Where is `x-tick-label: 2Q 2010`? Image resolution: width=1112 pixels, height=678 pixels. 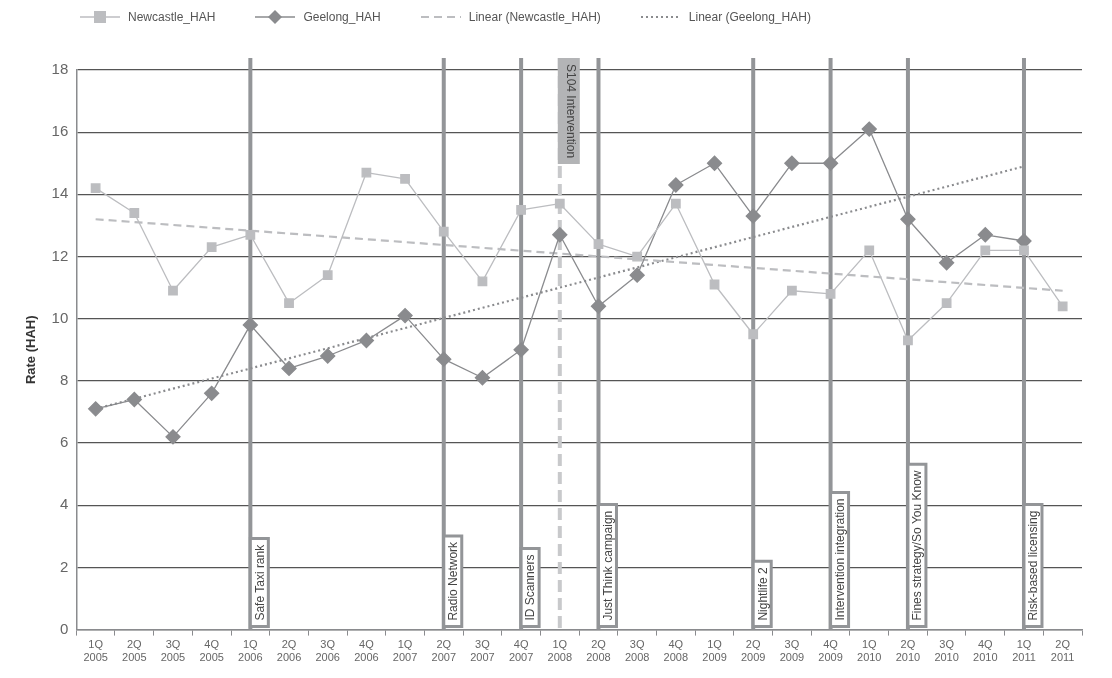
x-tick-label: 2Q 2010 is located at coordinates (908, 651).